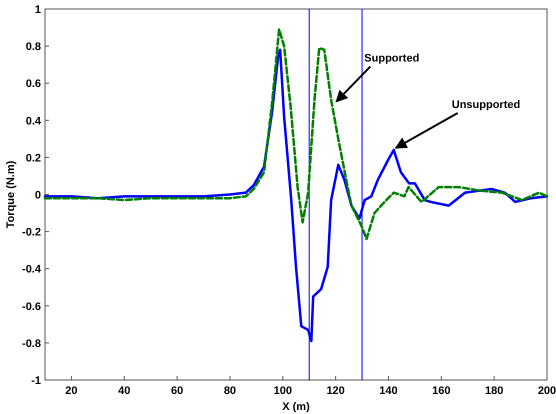 Image resolution: width=556 pixels, height=414 pixels. What do you see at coordinates (34, 121) in the screenshot?
I see `y-tick-label: 0.4` at bounding box center [34, 121].